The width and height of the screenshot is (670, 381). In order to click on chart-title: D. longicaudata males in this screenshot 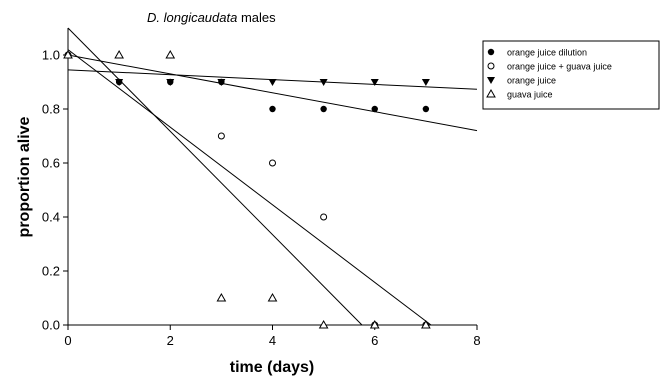, I will do `click(211, 17)`.